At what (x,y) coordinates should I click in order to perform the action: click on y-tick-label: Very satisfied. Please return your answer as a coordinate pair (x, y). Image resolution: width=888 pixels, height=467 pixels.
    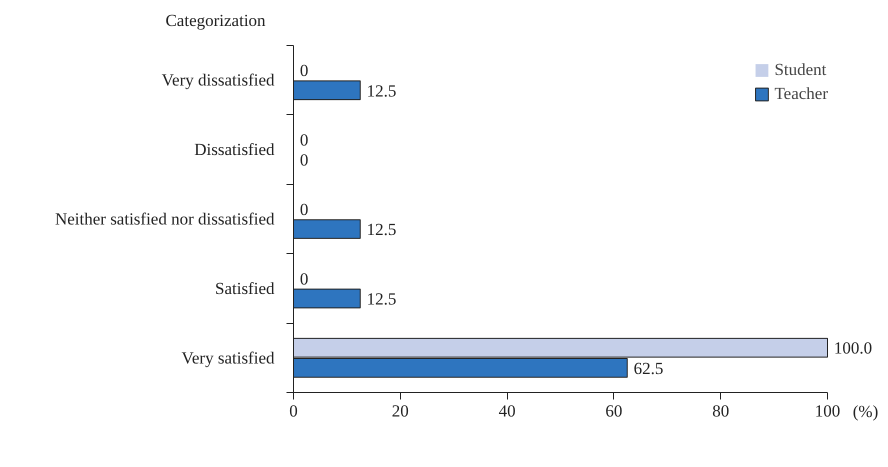
    Looking at the image, I should click on (228, 358).